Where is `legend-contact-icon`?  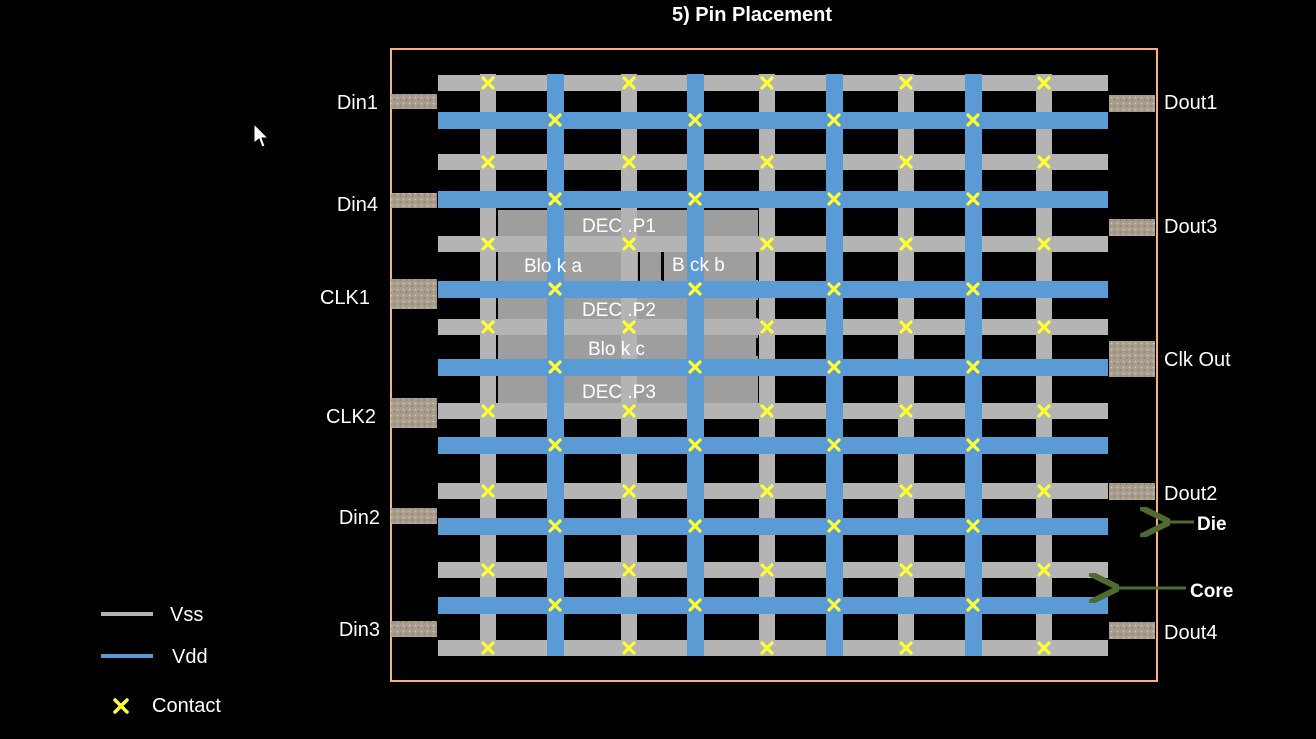
legend-contact-icon is located at coordinates (121, 706).